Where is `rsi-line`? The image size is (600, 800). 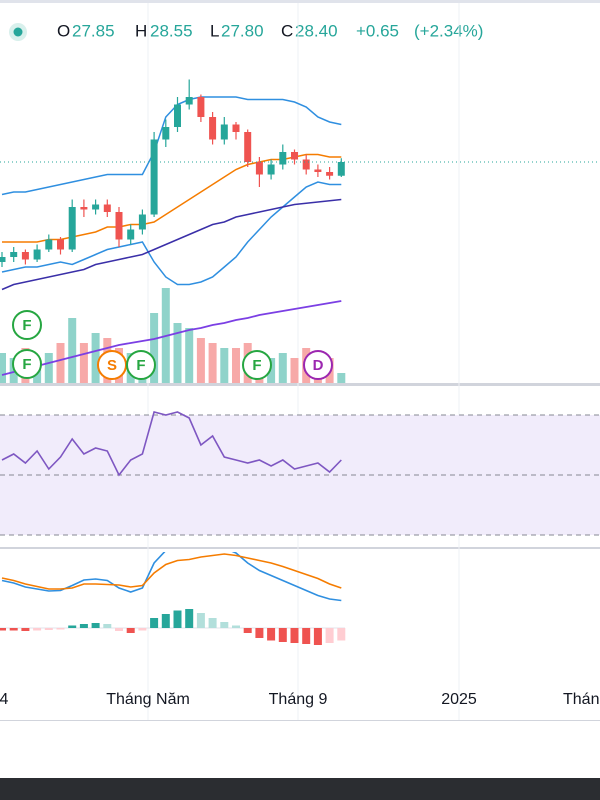
rsi-line is located at coordinates (171, 444).